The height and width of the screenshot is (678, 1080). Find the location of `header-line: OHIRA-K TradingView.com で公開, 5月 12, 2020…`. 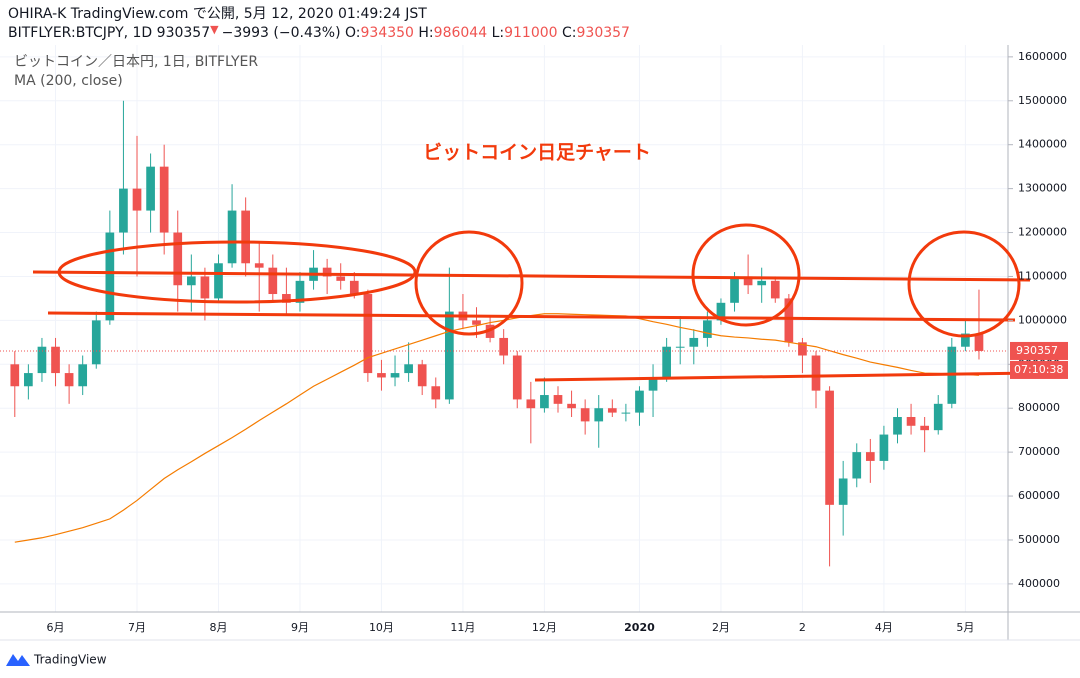

header-line: OHIRA-K TradingView.com で公開, 5月 12, 2020… is located at coordinates (217, 14).